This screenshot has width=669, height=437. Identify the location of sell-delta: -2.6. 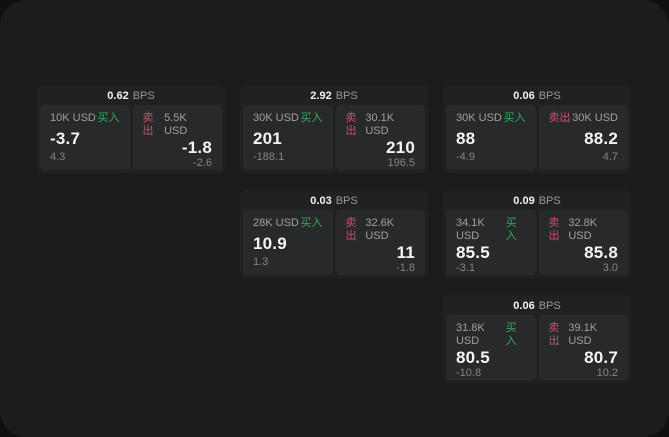
(202, 163).